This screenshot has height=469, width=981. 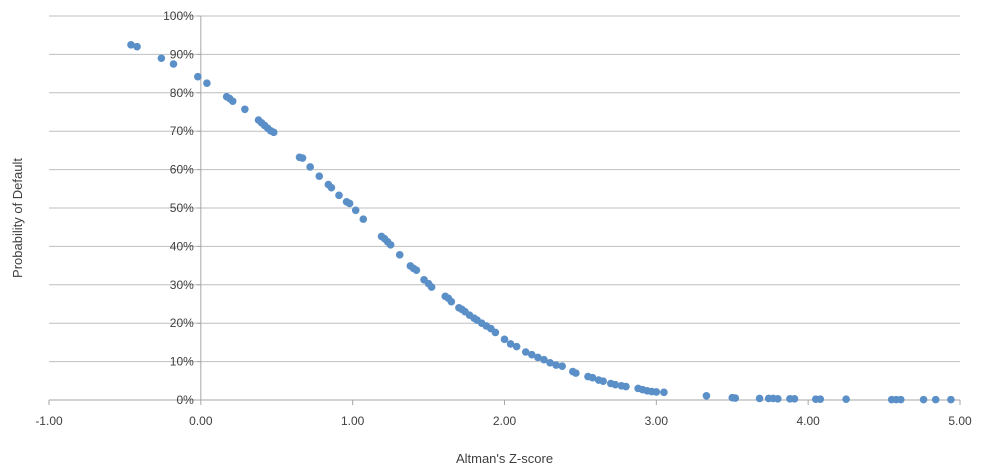 What do you see at coordinates (353, 421) in the screenshot?
I see `x-tick-label: 1.00` at bounding box center [353, 421].